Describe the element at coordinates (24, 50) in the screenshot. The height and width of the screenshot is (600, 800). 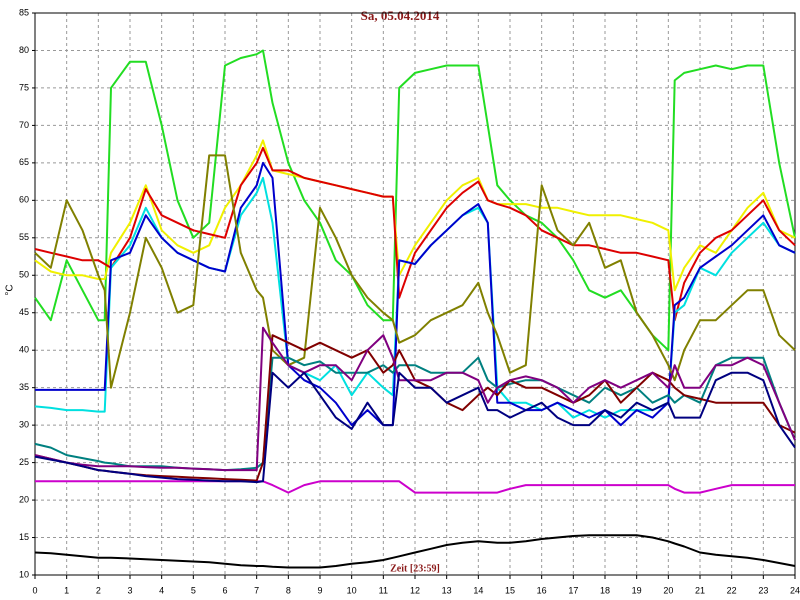
I see `y-tick-label: 80` at that location.